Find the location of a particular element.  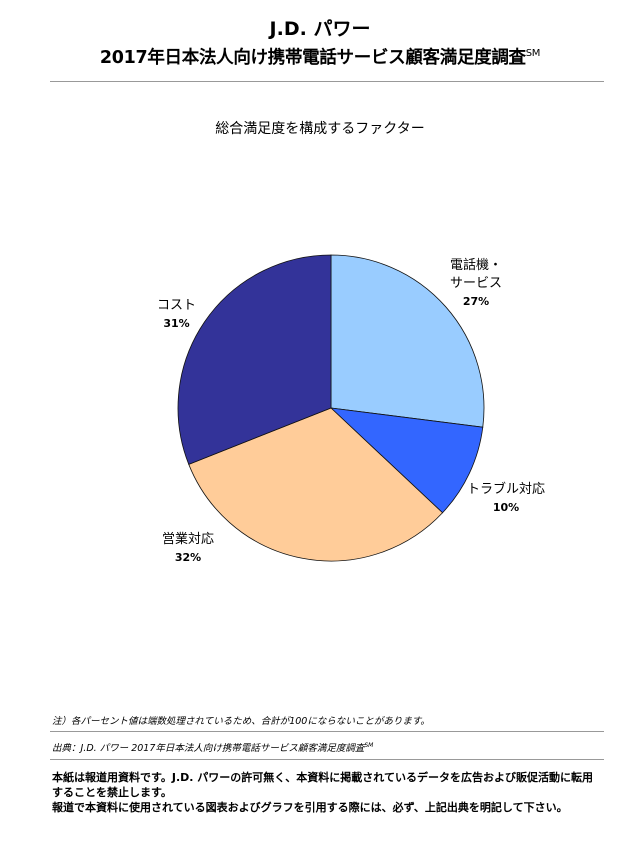

source-note: 出典：J.D. パワー 2017年日本法人向け携帯電話サービス顧客満足度調査SM is located at coordinates (212, 747).